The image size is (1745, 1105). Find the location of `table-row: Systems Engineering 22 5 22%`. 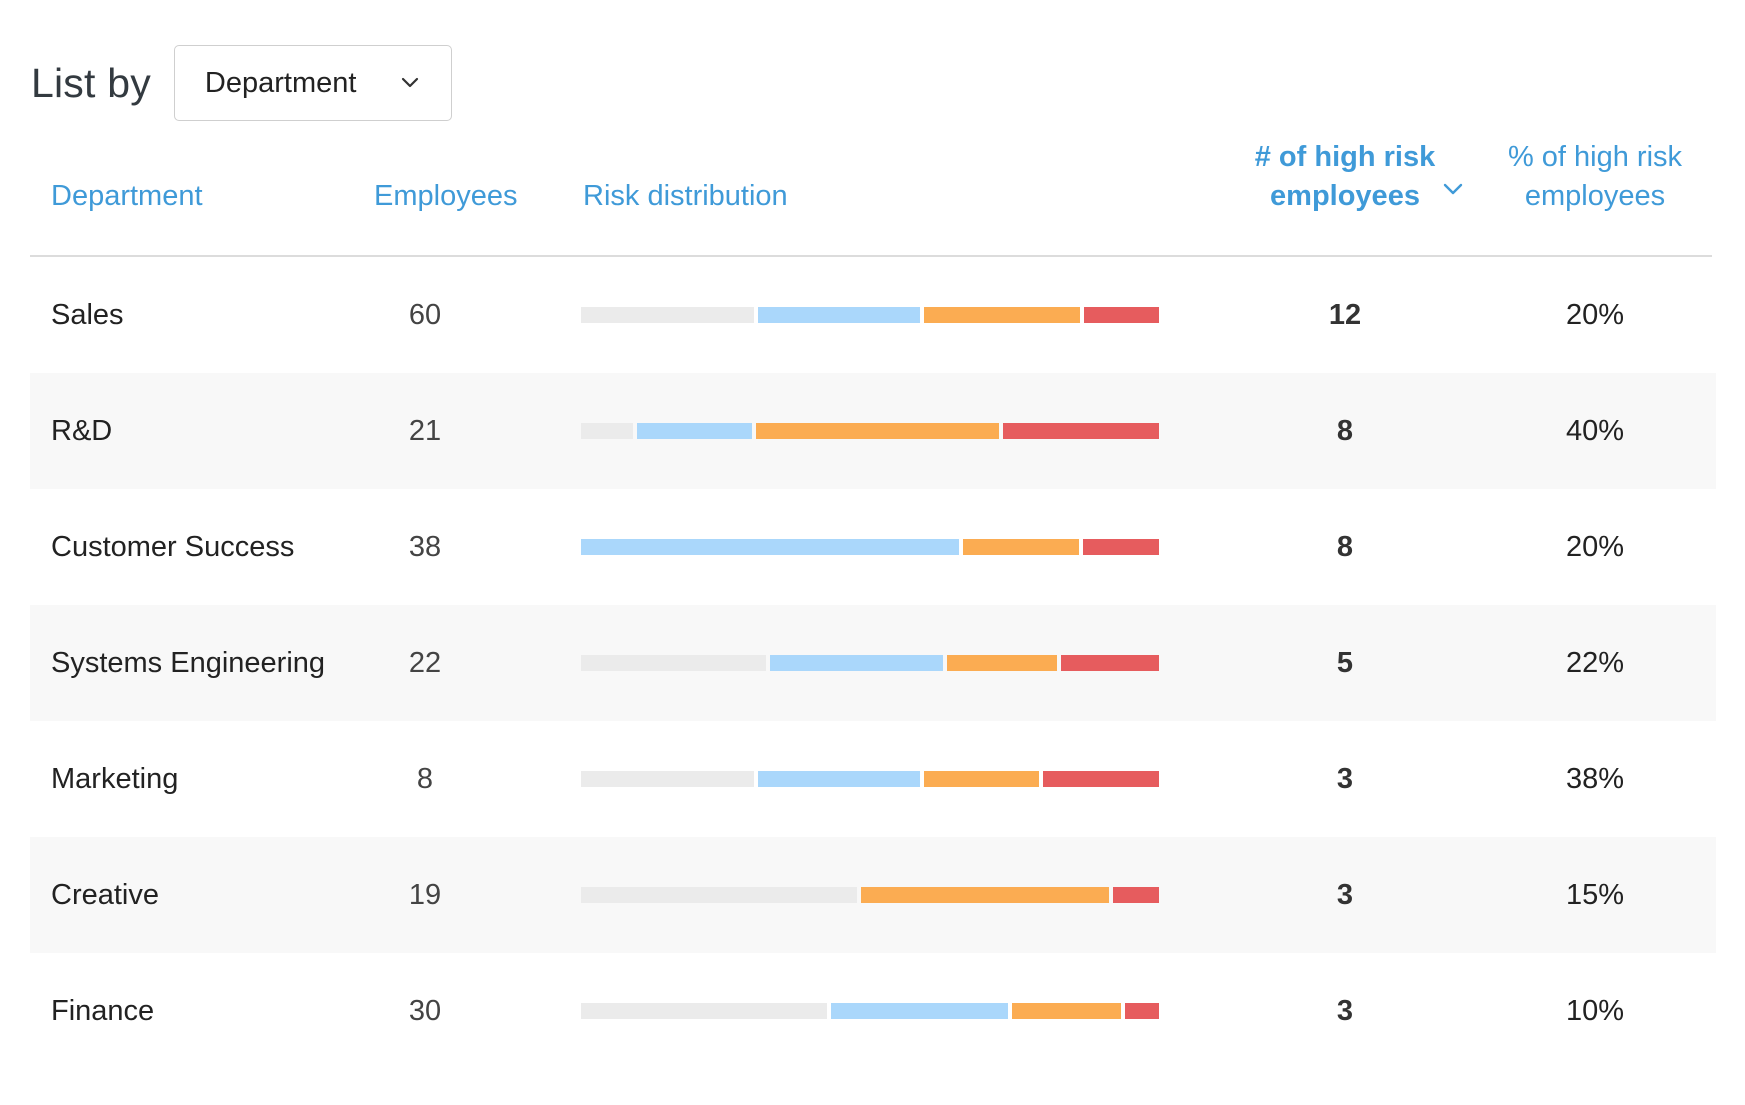

table-row: Systems Engineering 22 5 22% is located at coordinates (873, 663).